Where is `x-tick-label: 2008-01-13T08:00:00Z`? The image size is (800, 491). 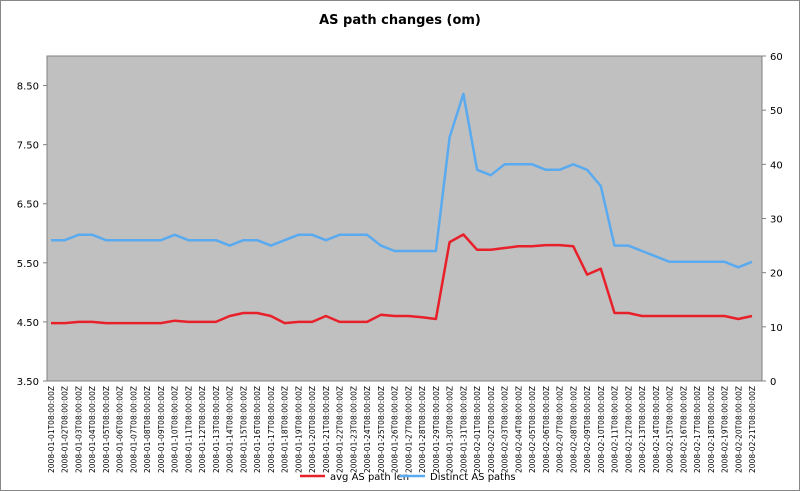 x-tick-label: 2008-01-13T08:00:00Z is located at coordinates (216, 429).